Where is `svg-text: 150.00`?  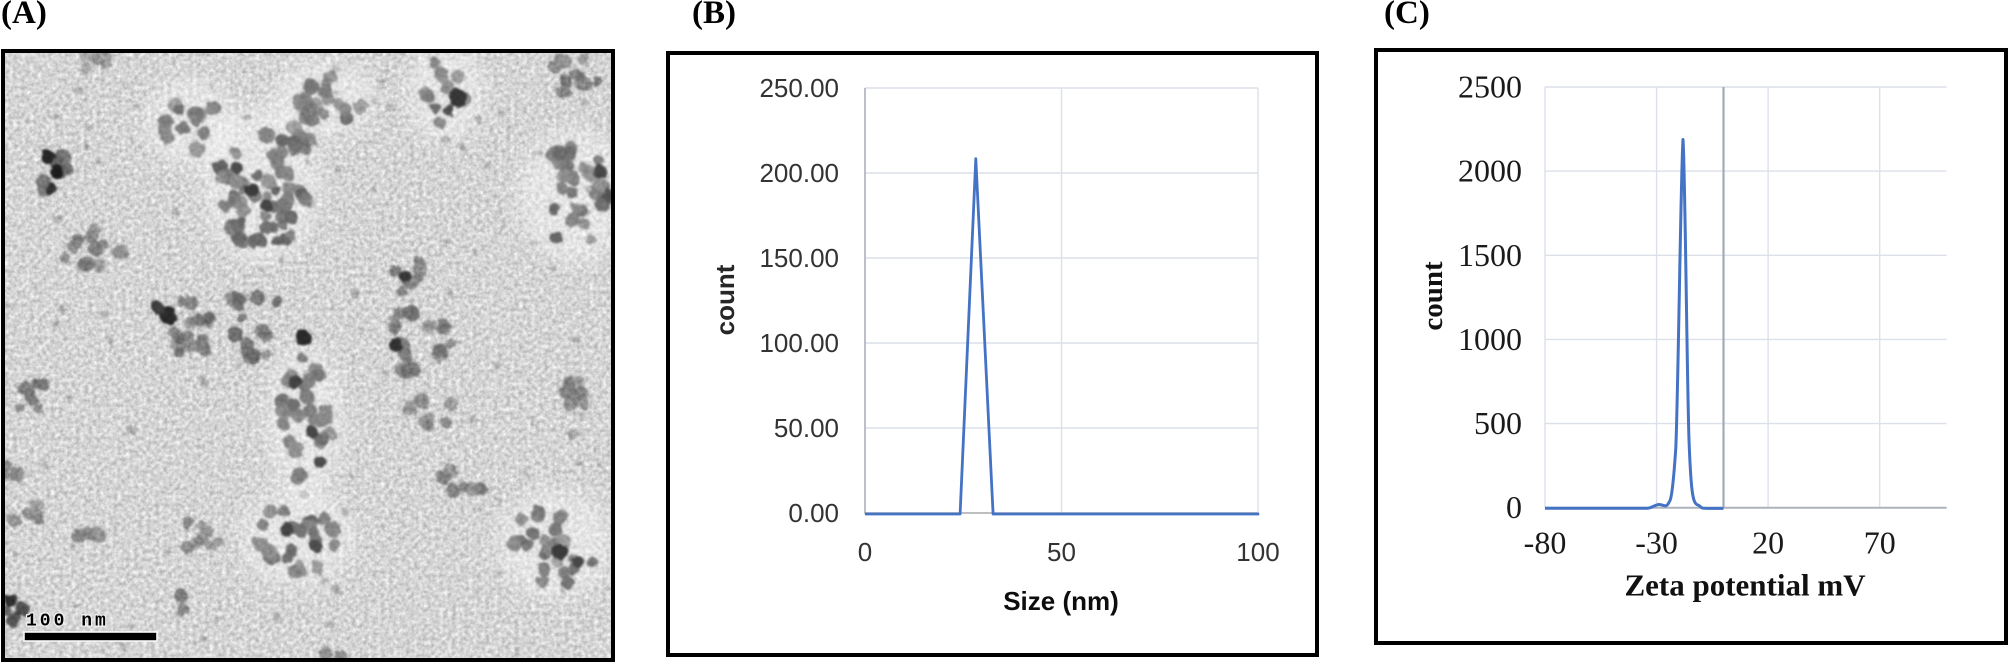 svg-text: 150.00 is located at coordinates (799, 258).